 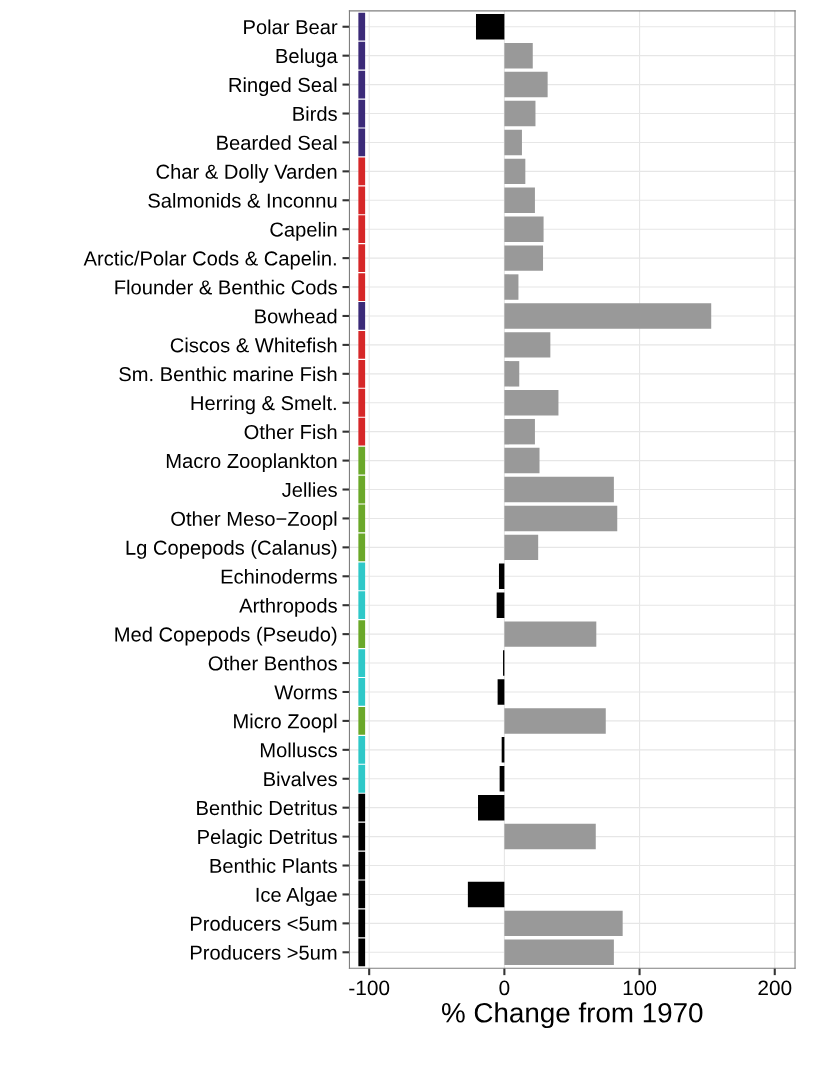 What do you see at coordinates (254, 520) in the screenshot?
I see `y-tick-label: Other Meso−Zoopl` at bounding box center [254, 520].